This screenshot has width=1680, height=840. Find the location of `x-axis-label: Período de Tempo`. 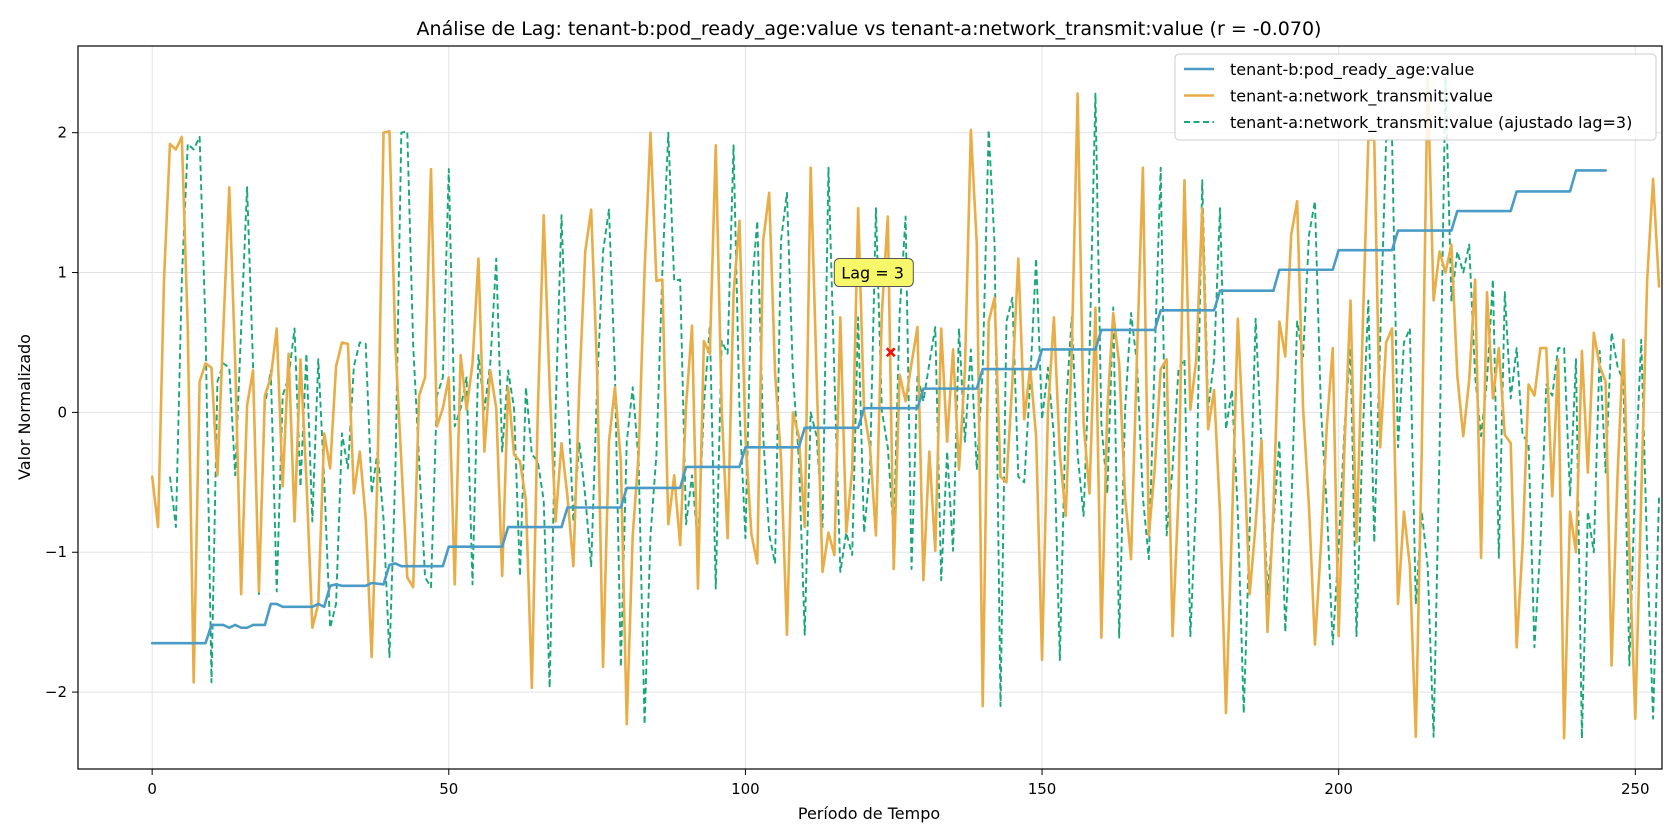

x-axis-label: Período de Tempo is located at coordinates (869, 813).